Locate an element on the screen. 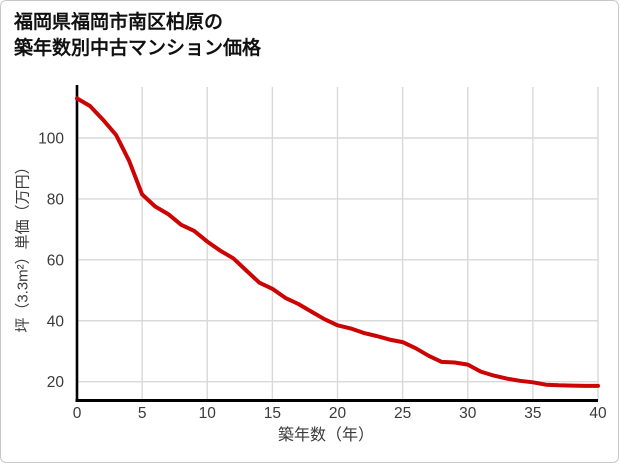 Image resolution: width=621 pixels, height=465 pixels. y-tick-label: 100 is located at coordinates (51, 139).